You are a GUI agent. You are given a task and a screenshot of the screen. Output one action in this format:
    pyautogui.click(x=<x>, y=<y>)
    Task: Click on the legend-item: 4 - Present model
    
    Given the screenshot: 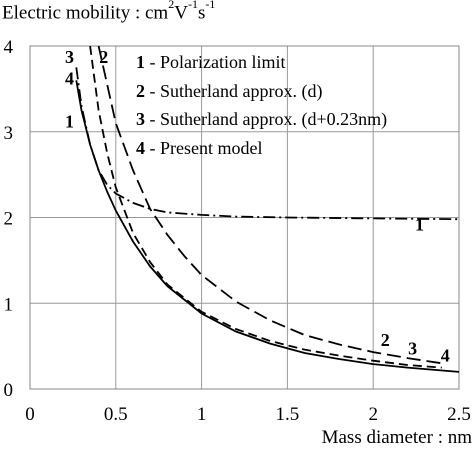 What is the action you would take?
    pyautogui.click(x=199, y=147)
    